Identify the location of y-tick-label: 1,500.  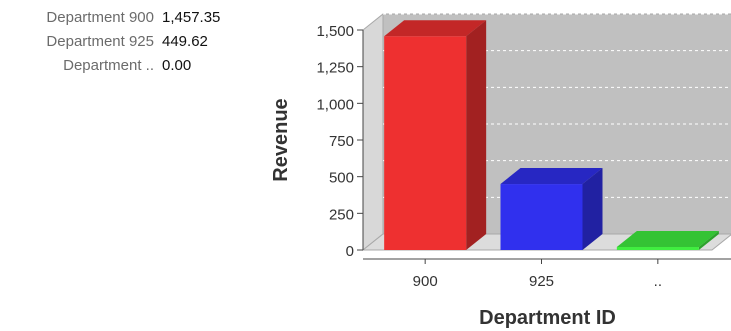
(335, 31).